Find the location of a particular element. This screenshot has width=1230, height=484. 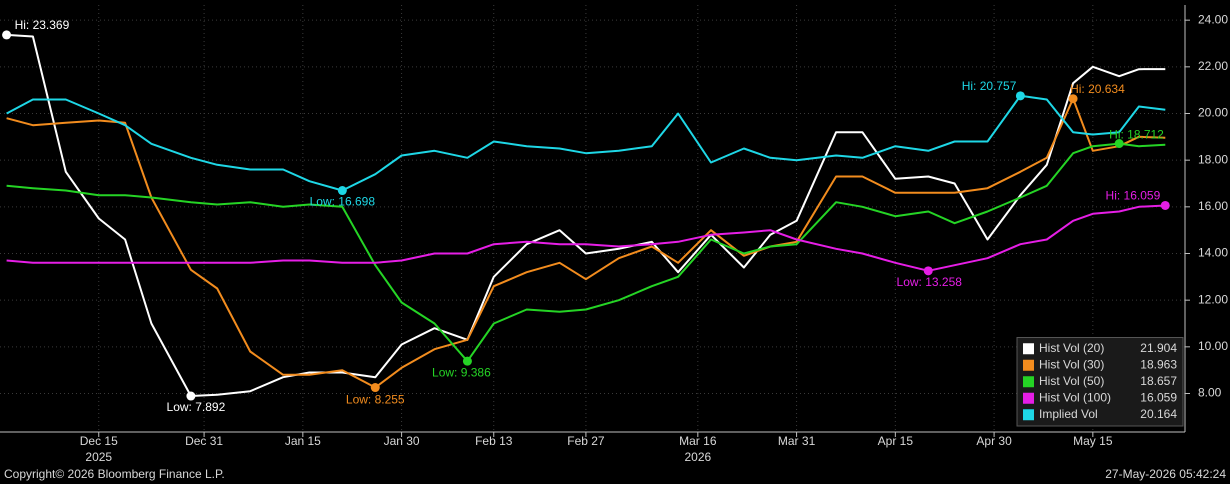

extreme-label: Hi: 23.369 is located at coordinates (42, 25).